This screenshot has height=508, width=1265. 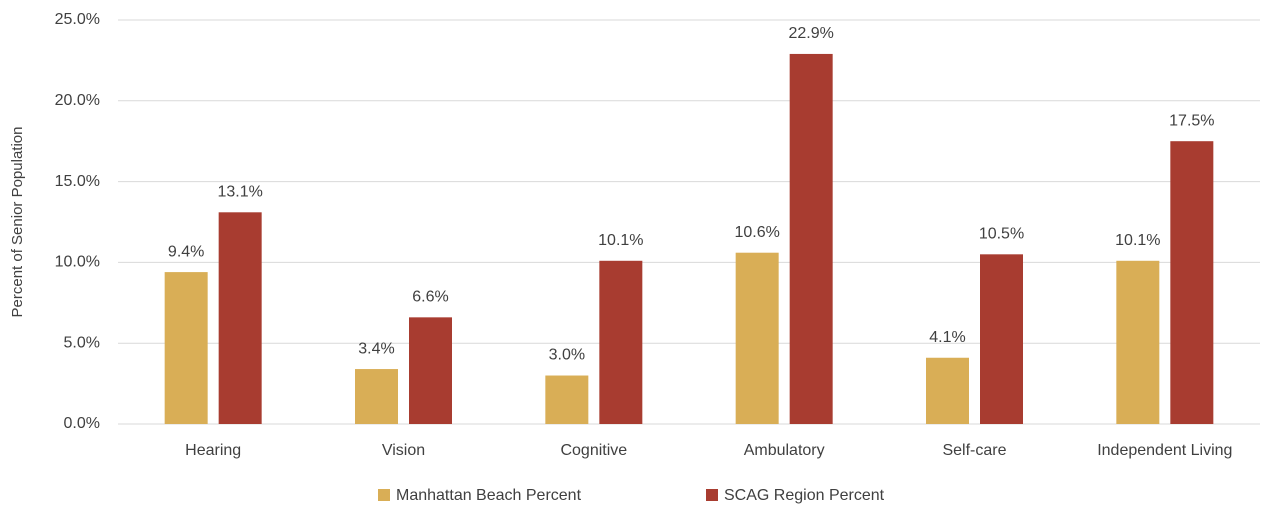 What do you see at coordinates (239, 192) in the screenshot?
I see `value-label: 13.1%` at bounding box center [239, 192].